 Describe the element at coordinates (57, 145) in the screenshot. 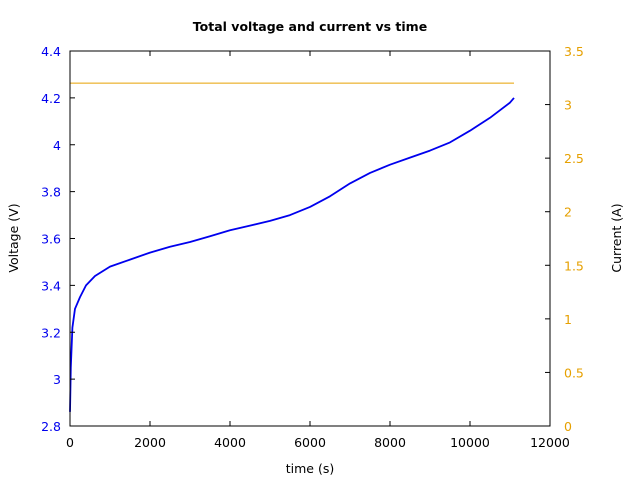

I see `y-tick-label: 4` at that location.